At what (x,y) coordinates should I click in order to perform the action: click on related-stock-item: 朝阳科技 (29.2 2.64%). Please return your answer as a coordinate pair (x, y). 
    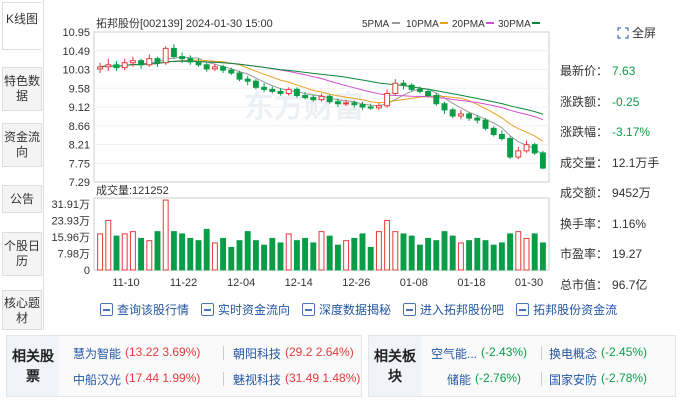
    Looking at the image, I should click on (293, 353).